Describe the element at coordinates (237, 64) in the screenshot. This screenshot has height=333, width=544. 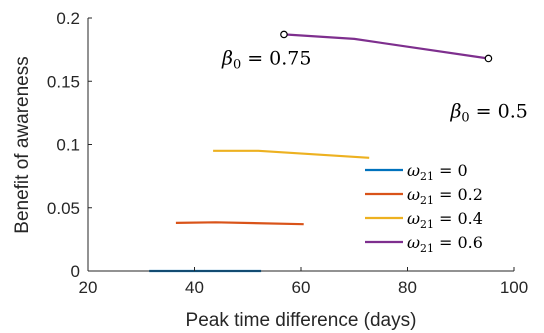
I see `annotation-label-0-subscript: 0` at that location.